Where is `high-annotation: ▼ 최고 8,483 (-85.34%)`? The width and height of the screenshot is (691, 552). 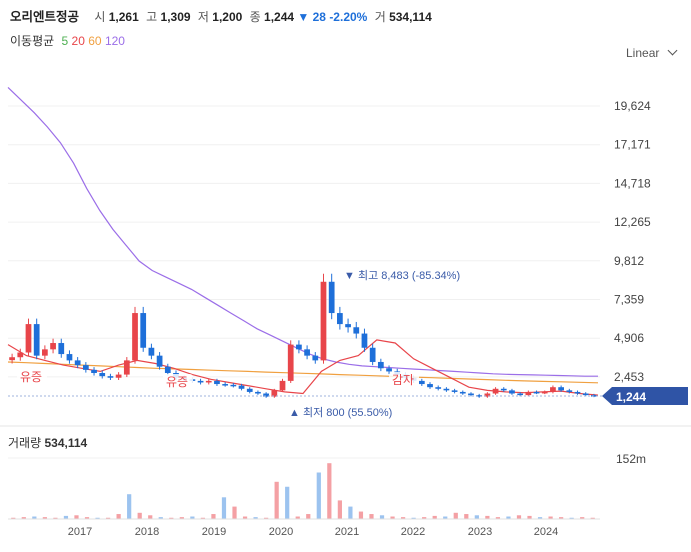
high-annotation: ▼ 최고 8,483 (-85.34%) is located at coordinates (402, 275).